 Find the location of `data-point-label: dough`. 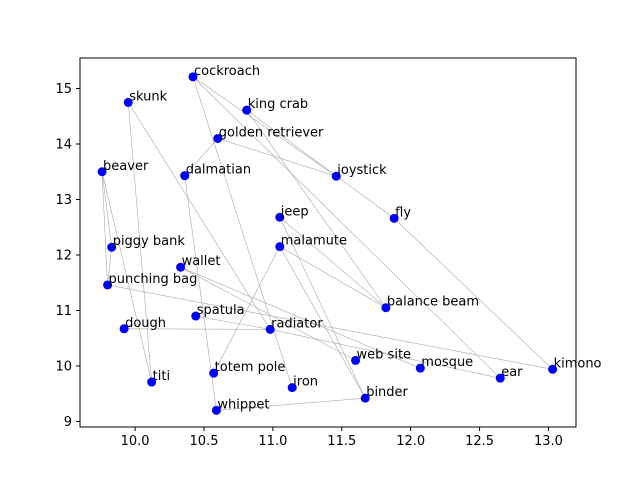

data-point-label: dough is located at coordinates (145, 323).